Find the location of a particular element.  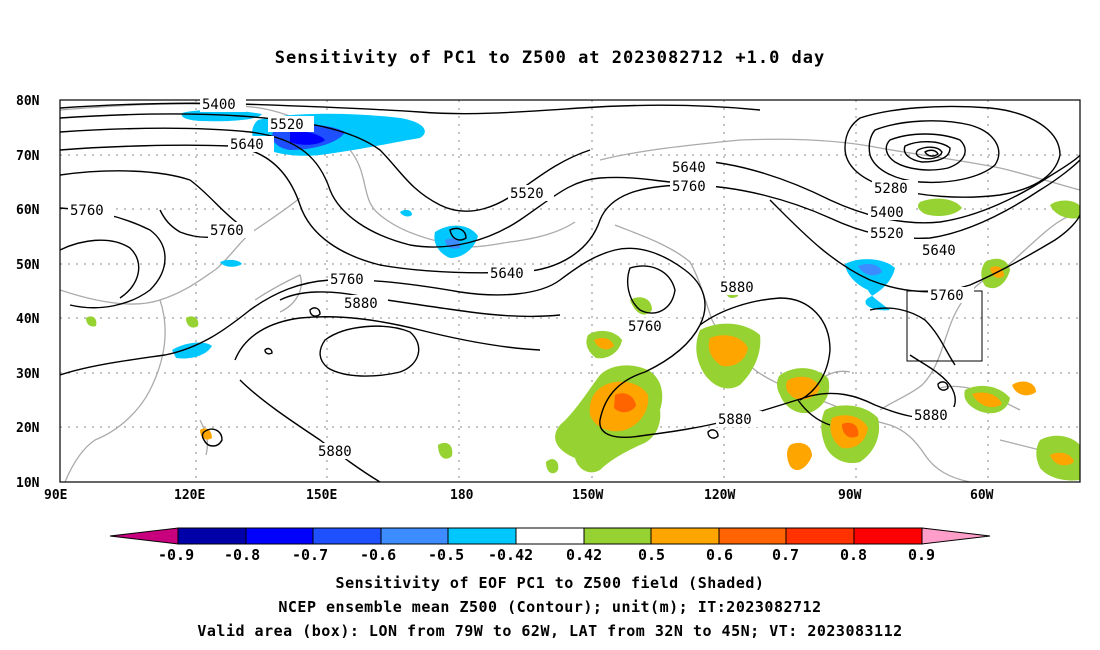

lon-label: 90E is located at coordinates (55, 495).